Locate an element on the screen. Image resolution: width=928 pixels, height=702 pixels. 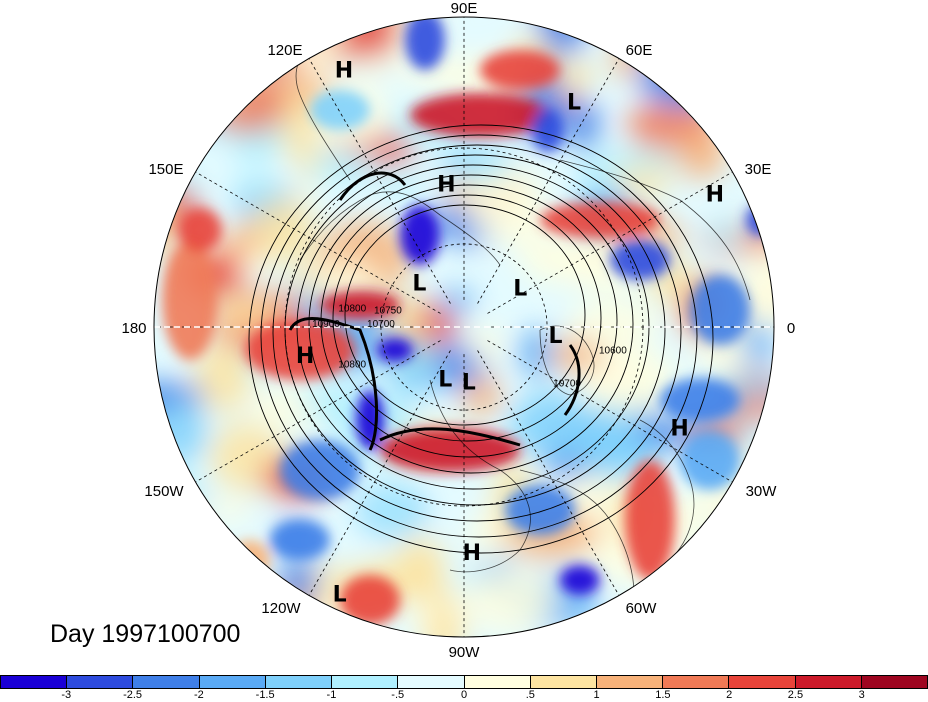
colorbar-tick-labels: -3 -2.5 -2 -1.5 -1 -.5 0 .5 1 1.5 2 2.5 3 is located at coordinates (464, 695).